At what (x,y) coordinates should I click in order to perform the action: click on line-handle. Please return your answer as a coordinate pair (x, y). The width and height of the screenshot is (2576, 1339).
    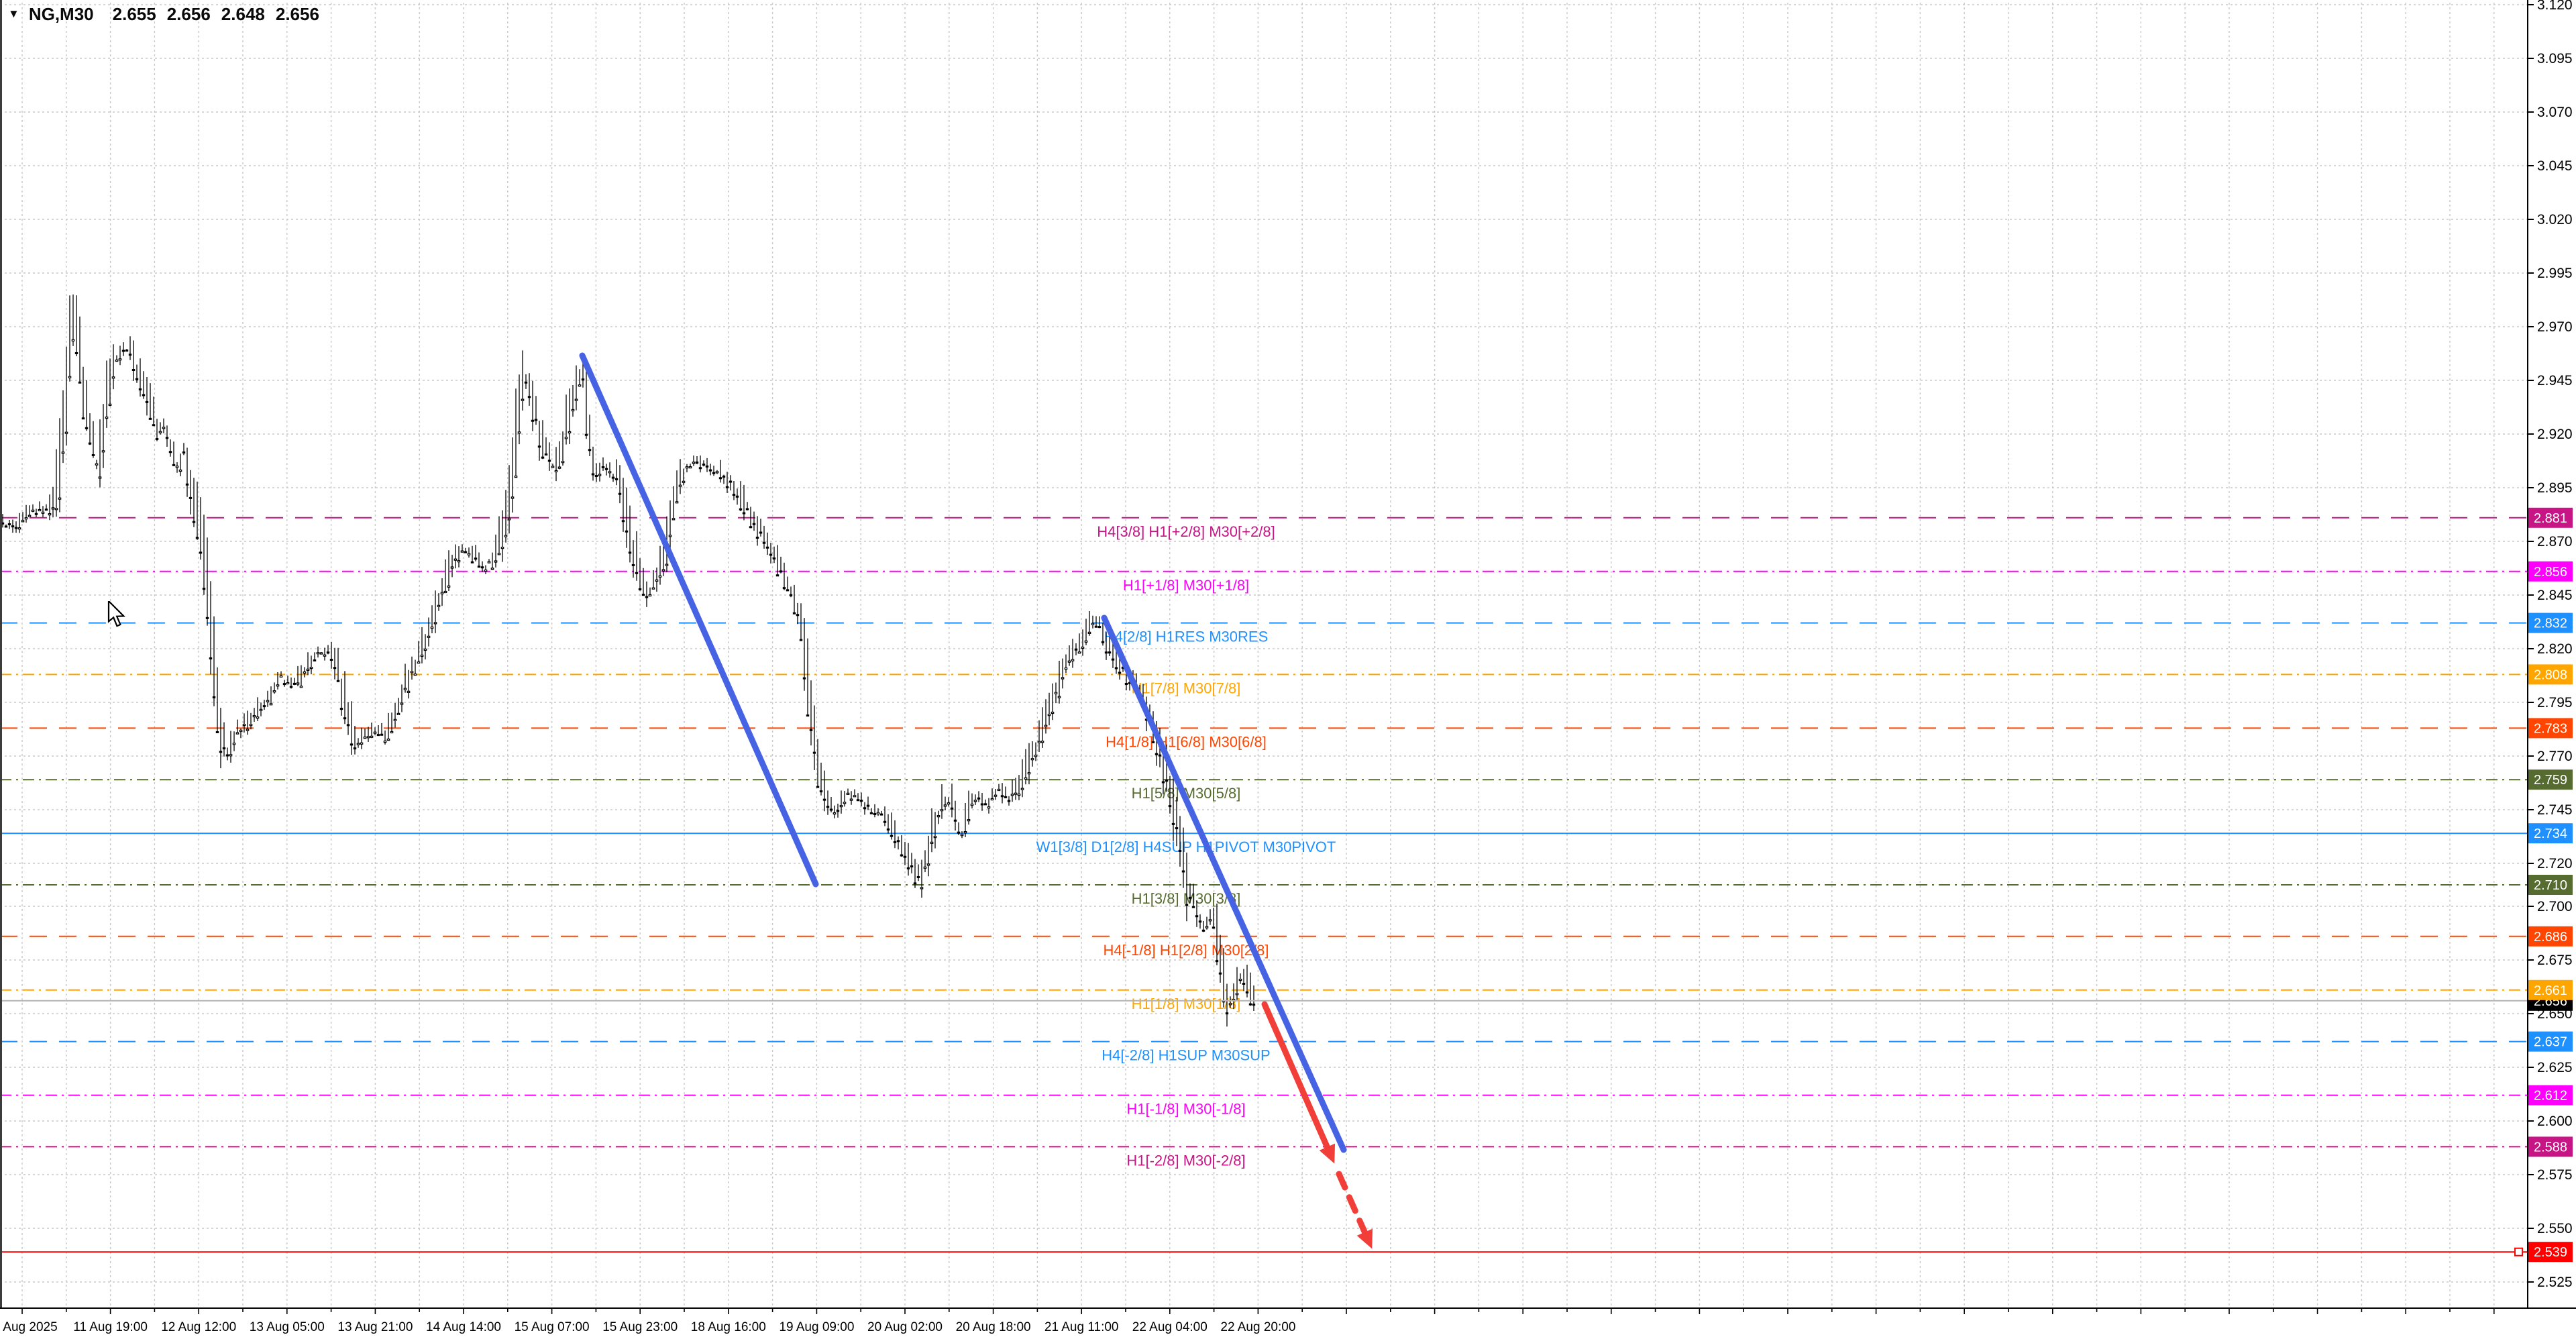
    Looking at the image, I should click on (2518, 1251).